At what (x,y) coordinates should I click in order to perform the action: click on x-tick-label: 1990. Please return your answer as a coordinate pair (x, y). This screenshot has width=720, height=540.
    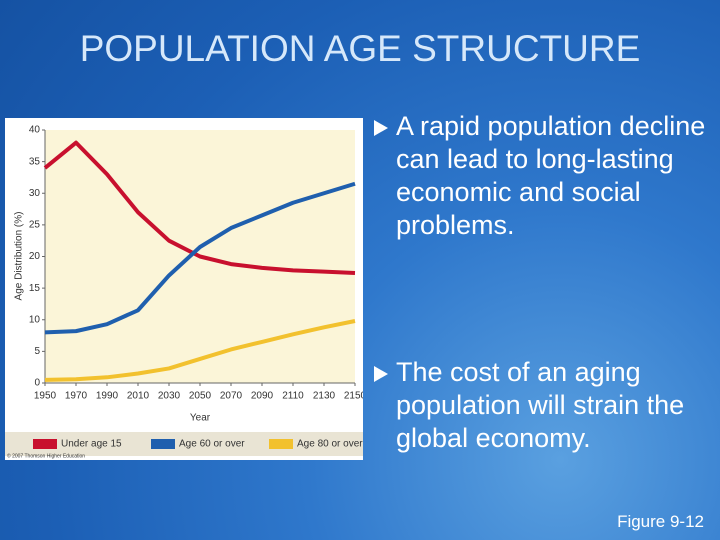
    Looking at the image, I should click on (107, 396).